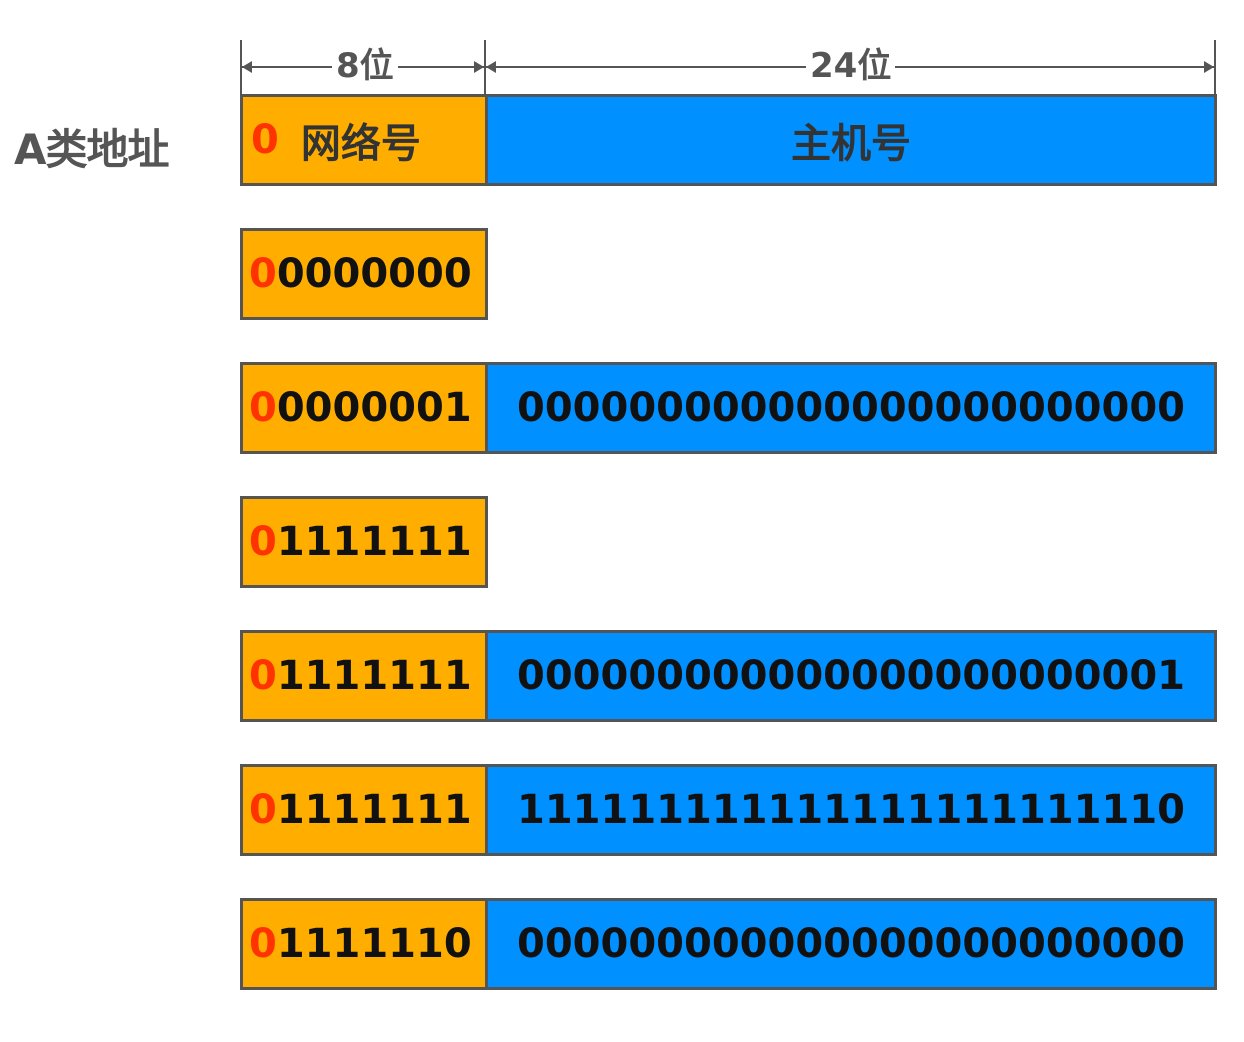  I want to click on address-row: 01111111 111111111111111111111110, so click(728, 810).